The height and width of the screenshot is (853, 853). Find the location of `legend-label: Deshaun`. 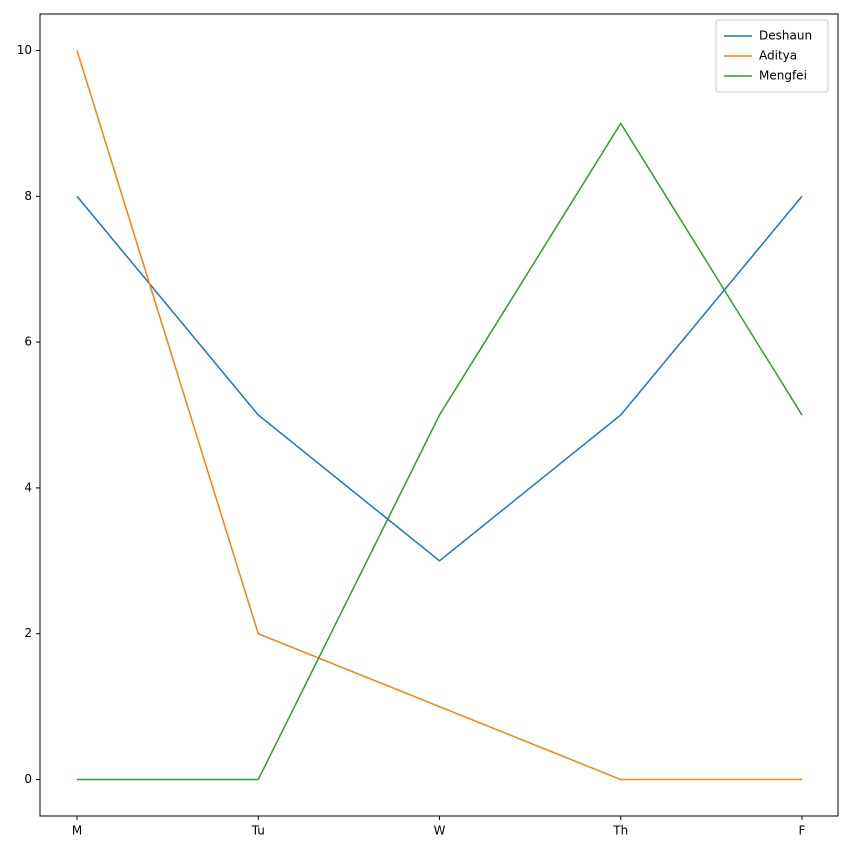

legend-label: Deshaun is located at coordinates (785, 36).